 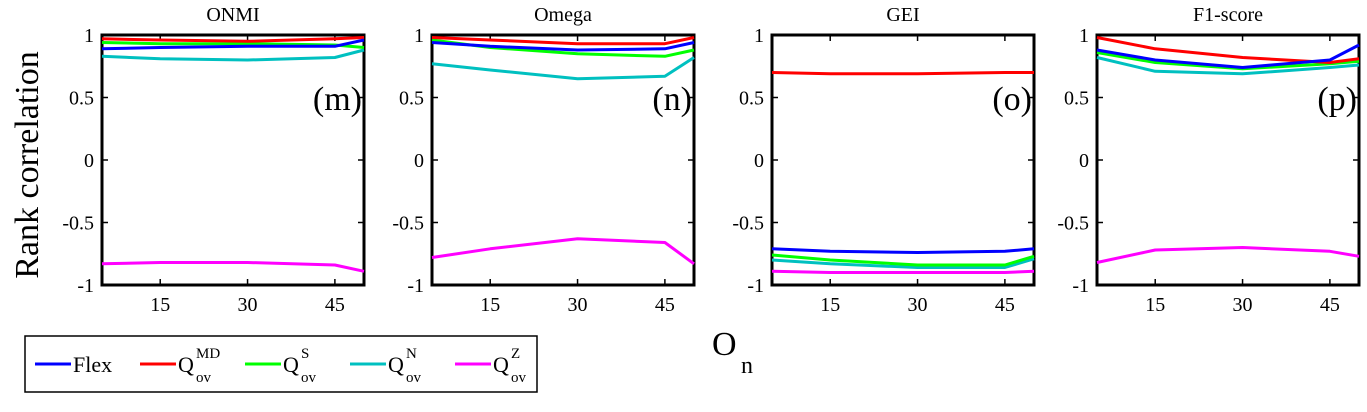 What do you see at coordinates (232, 15) in the screenshot?
I see `chart-title: ONMI` at bounding box center [232, 15].